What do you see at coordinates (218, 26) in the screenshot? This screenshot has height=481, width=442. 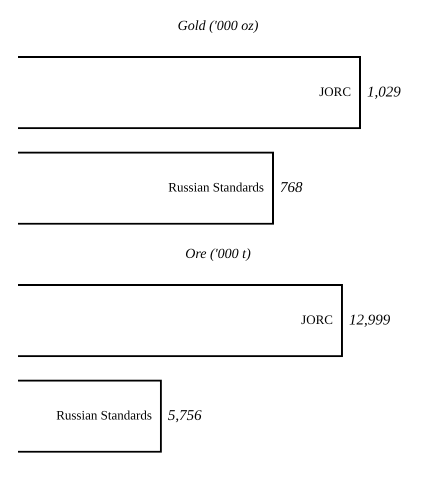 I see `chart-title: Gold ('000 oz)` at bounding box center [218, 26].